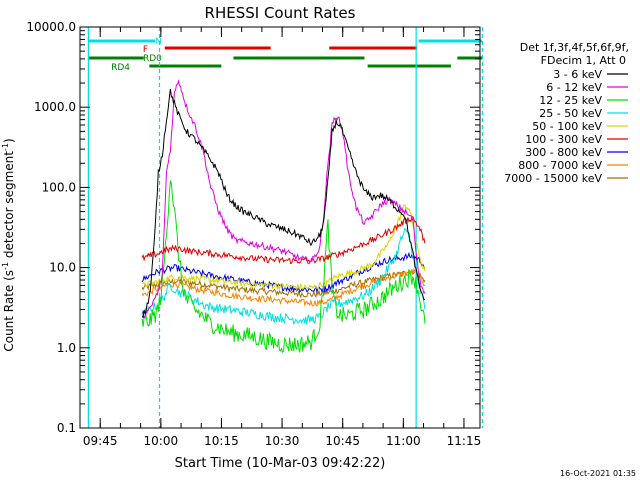 This screenshot has height=480, width=640. Describe the element at coordinates (51, 27) in the screenshot. I see `y-tick-label: 10000.0` at that location.